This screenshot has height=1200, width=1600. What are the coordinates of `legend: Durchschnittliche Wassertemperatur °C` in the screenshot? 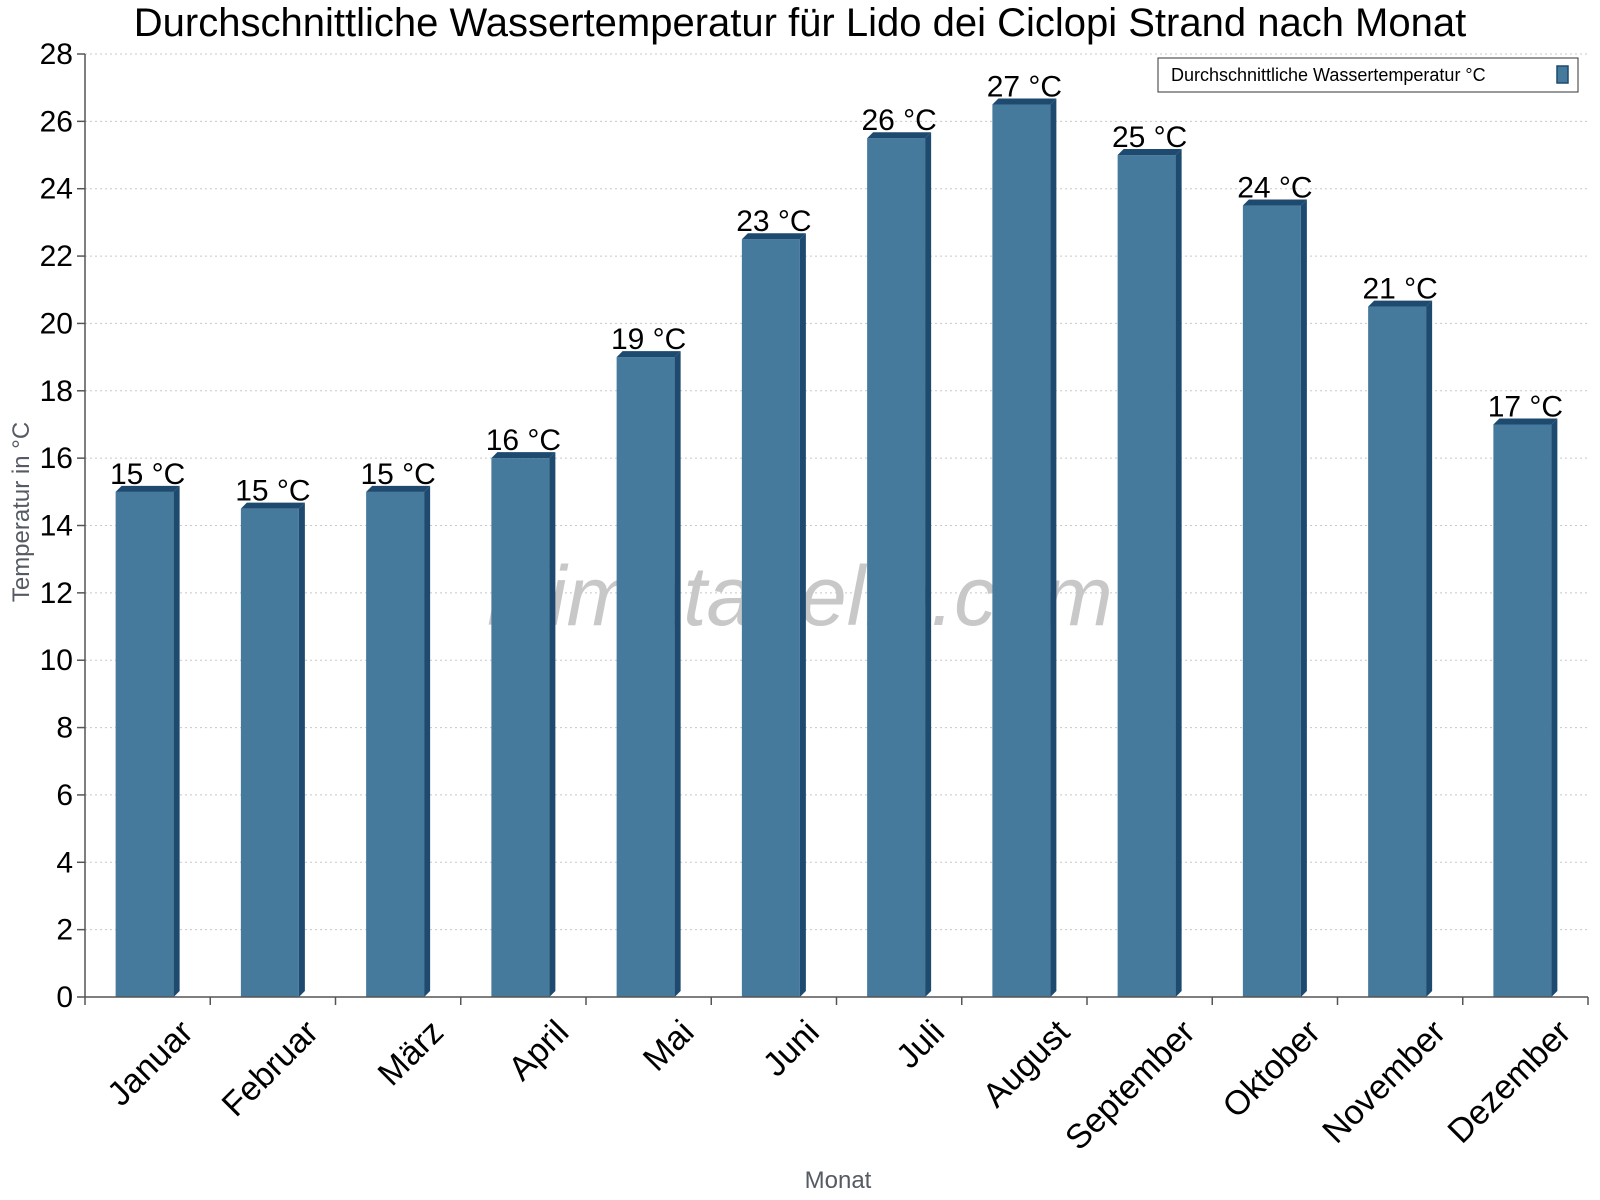 It's located at (1368, 75).